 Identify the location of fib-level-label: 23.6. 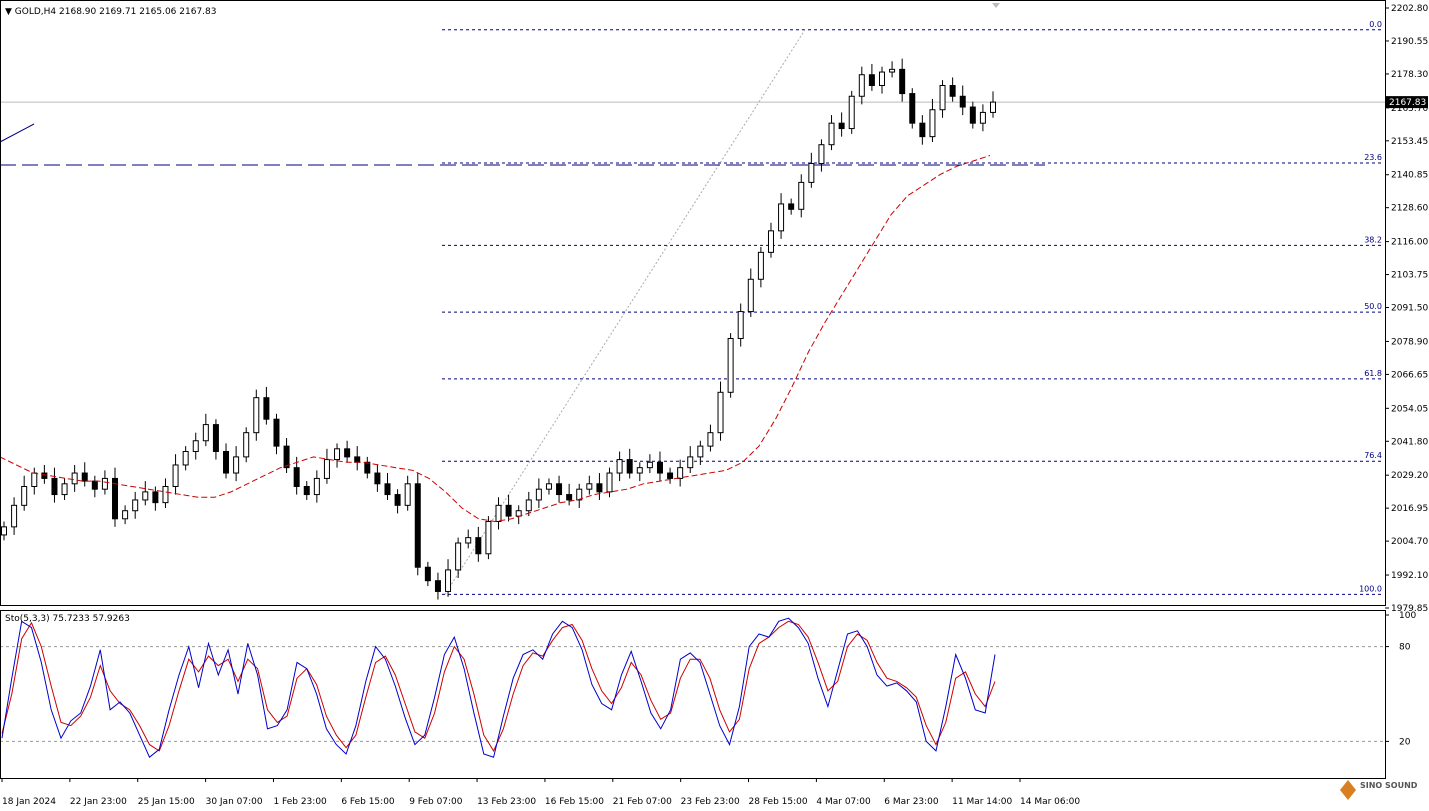
(1373, 157).